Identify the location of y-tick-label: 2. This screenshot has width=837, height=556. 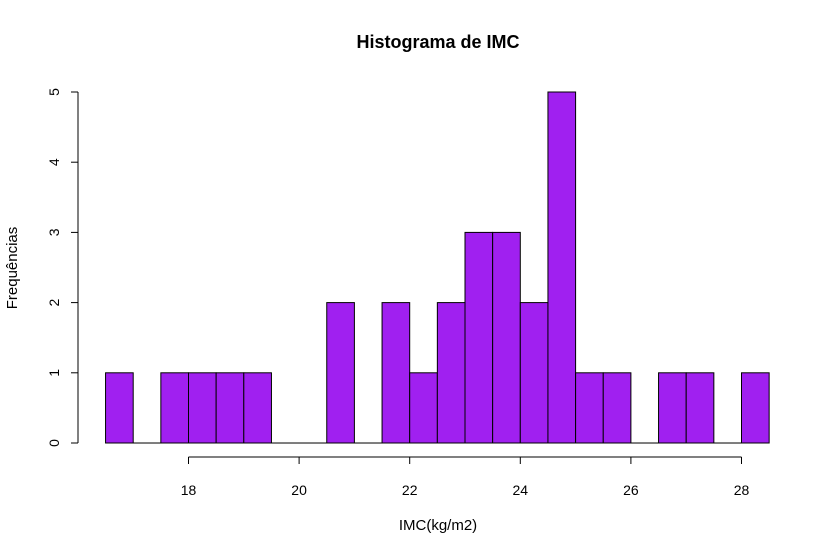
(54, 302).